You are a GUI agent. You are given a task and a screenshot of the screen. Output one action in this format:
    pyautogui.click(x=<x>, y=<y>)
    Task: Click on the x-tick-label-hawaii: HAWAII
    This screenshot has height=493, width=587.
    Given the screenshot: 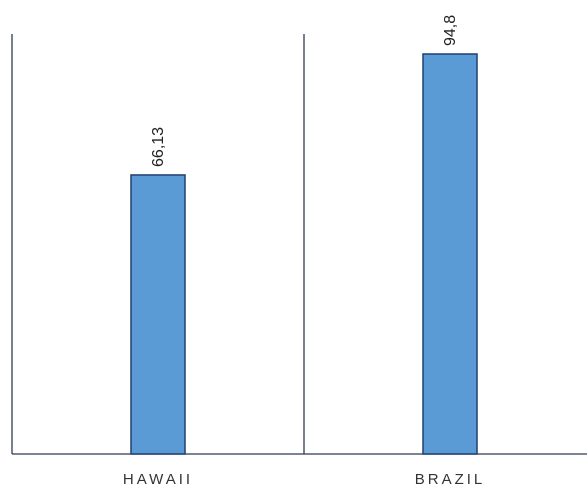 What is the action you would take?
    pyautogui.click(x=158, y=479)
    